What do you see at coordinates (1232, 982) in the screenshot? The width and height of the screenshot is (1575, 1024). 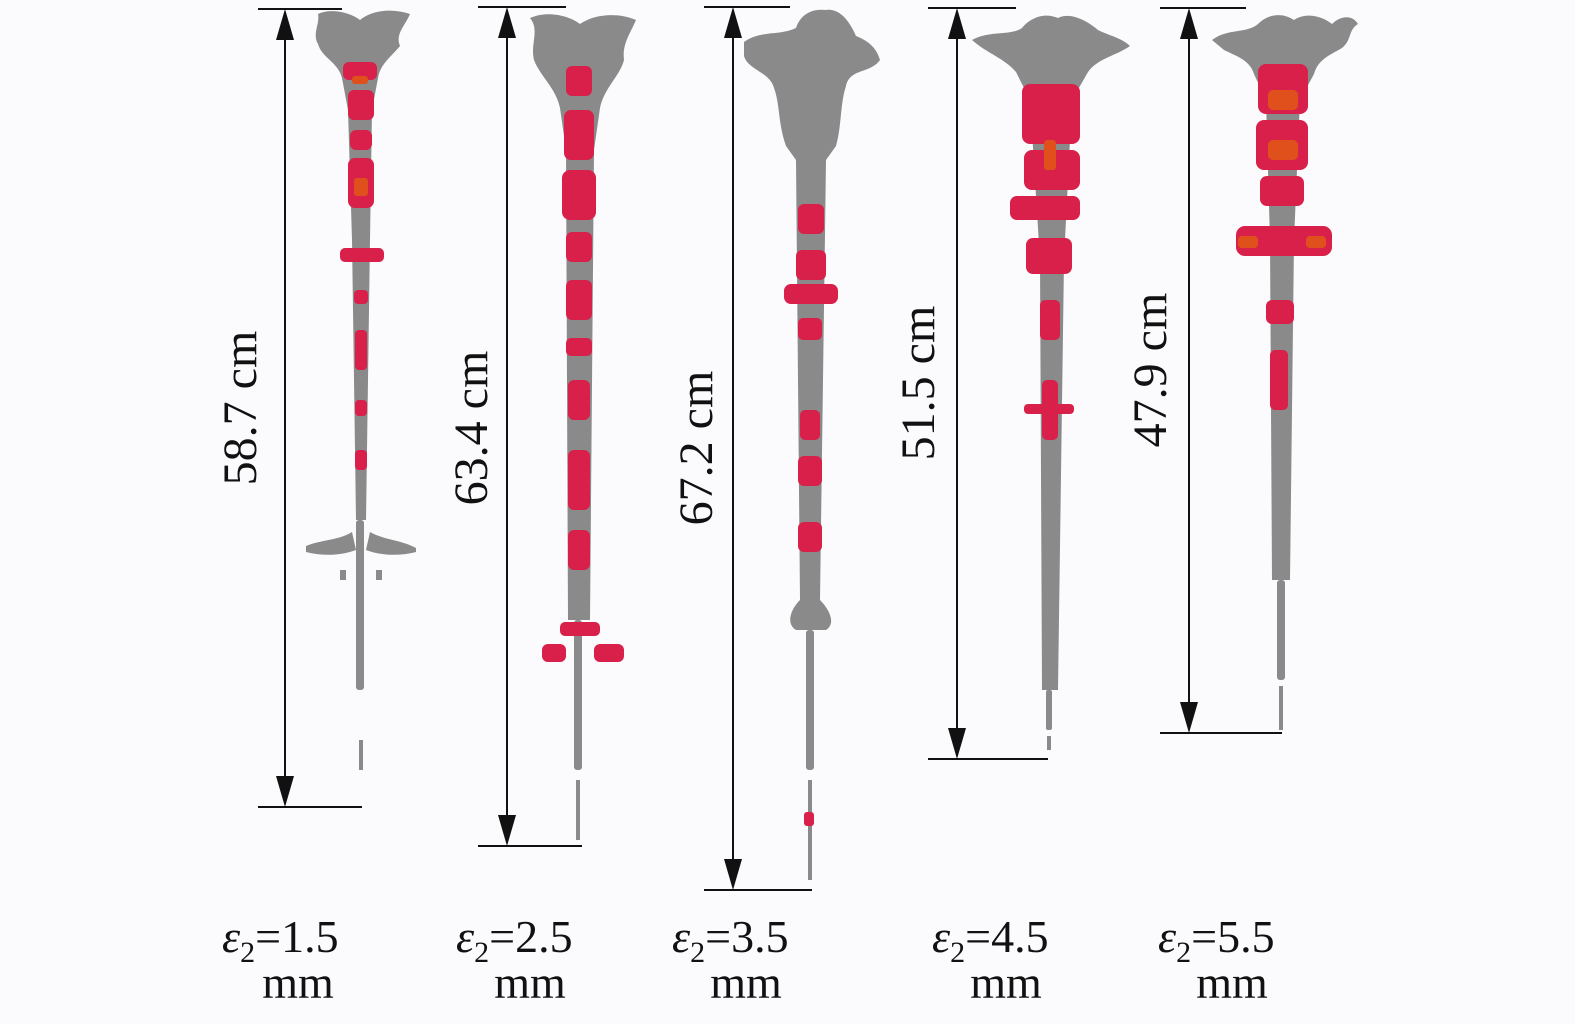 I see `unit-label-5: mm` at bounding box center [1232, 982].